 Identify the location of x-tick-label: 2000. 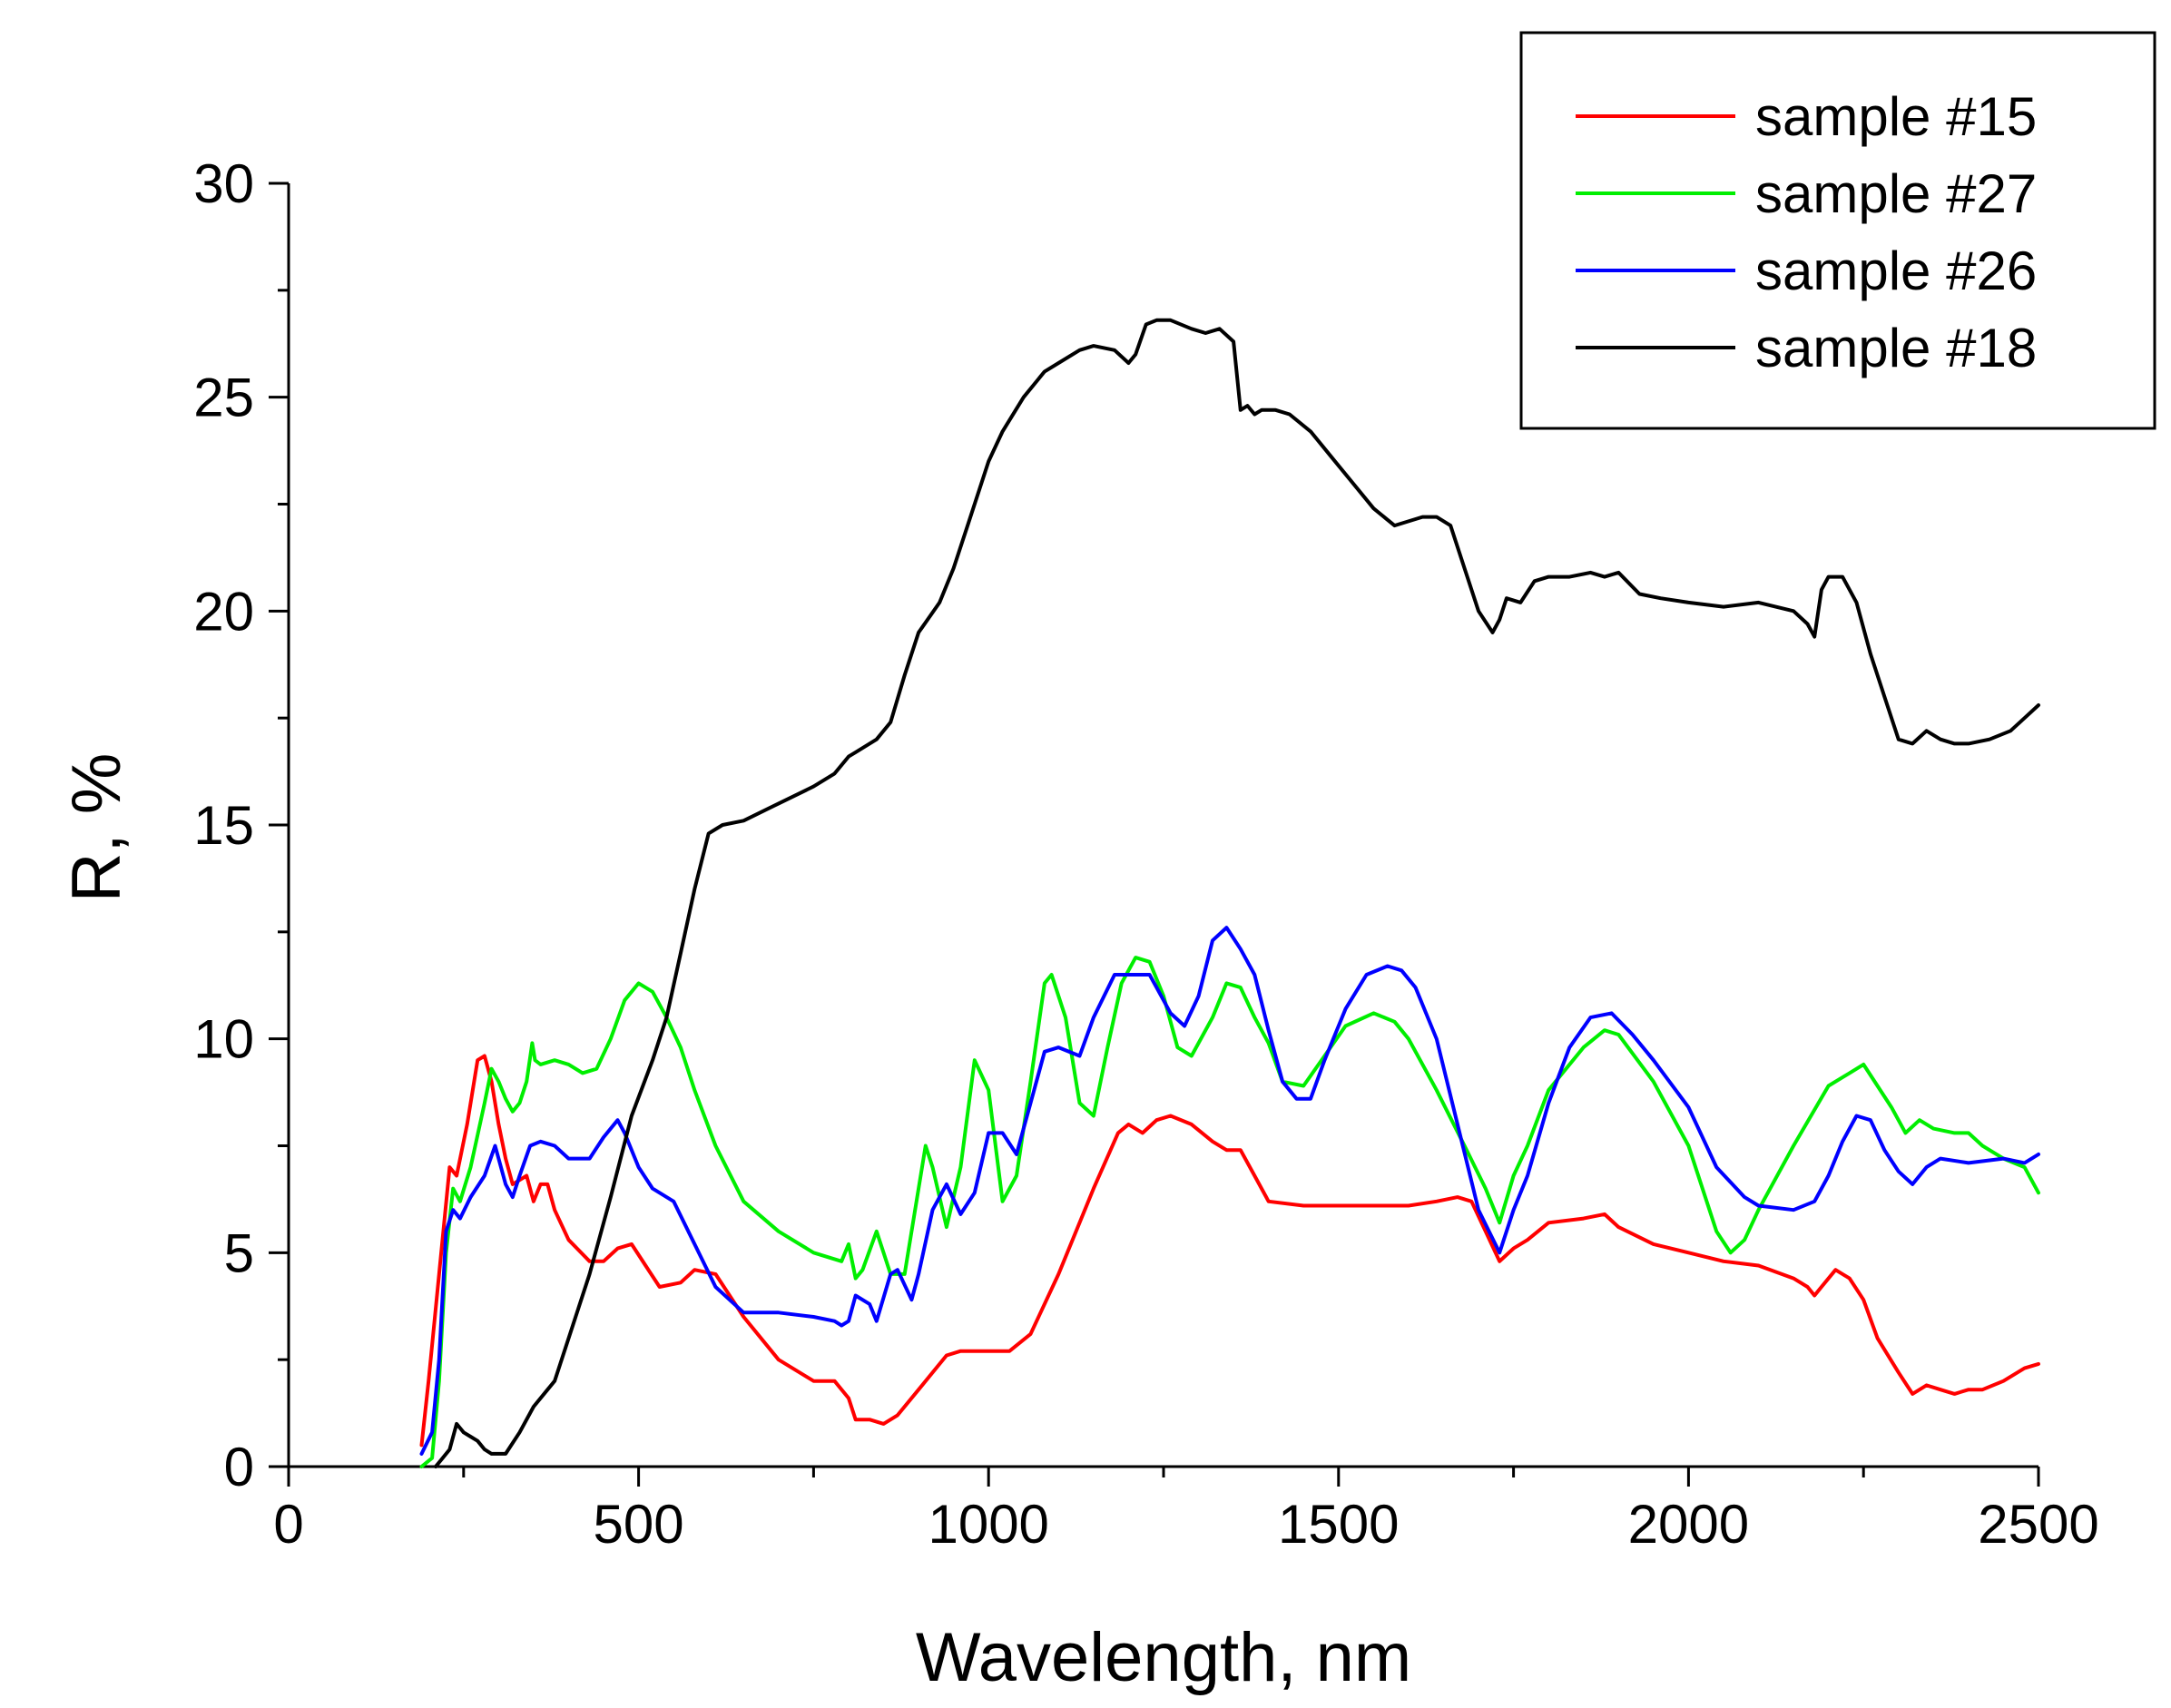
(1688, 1524).